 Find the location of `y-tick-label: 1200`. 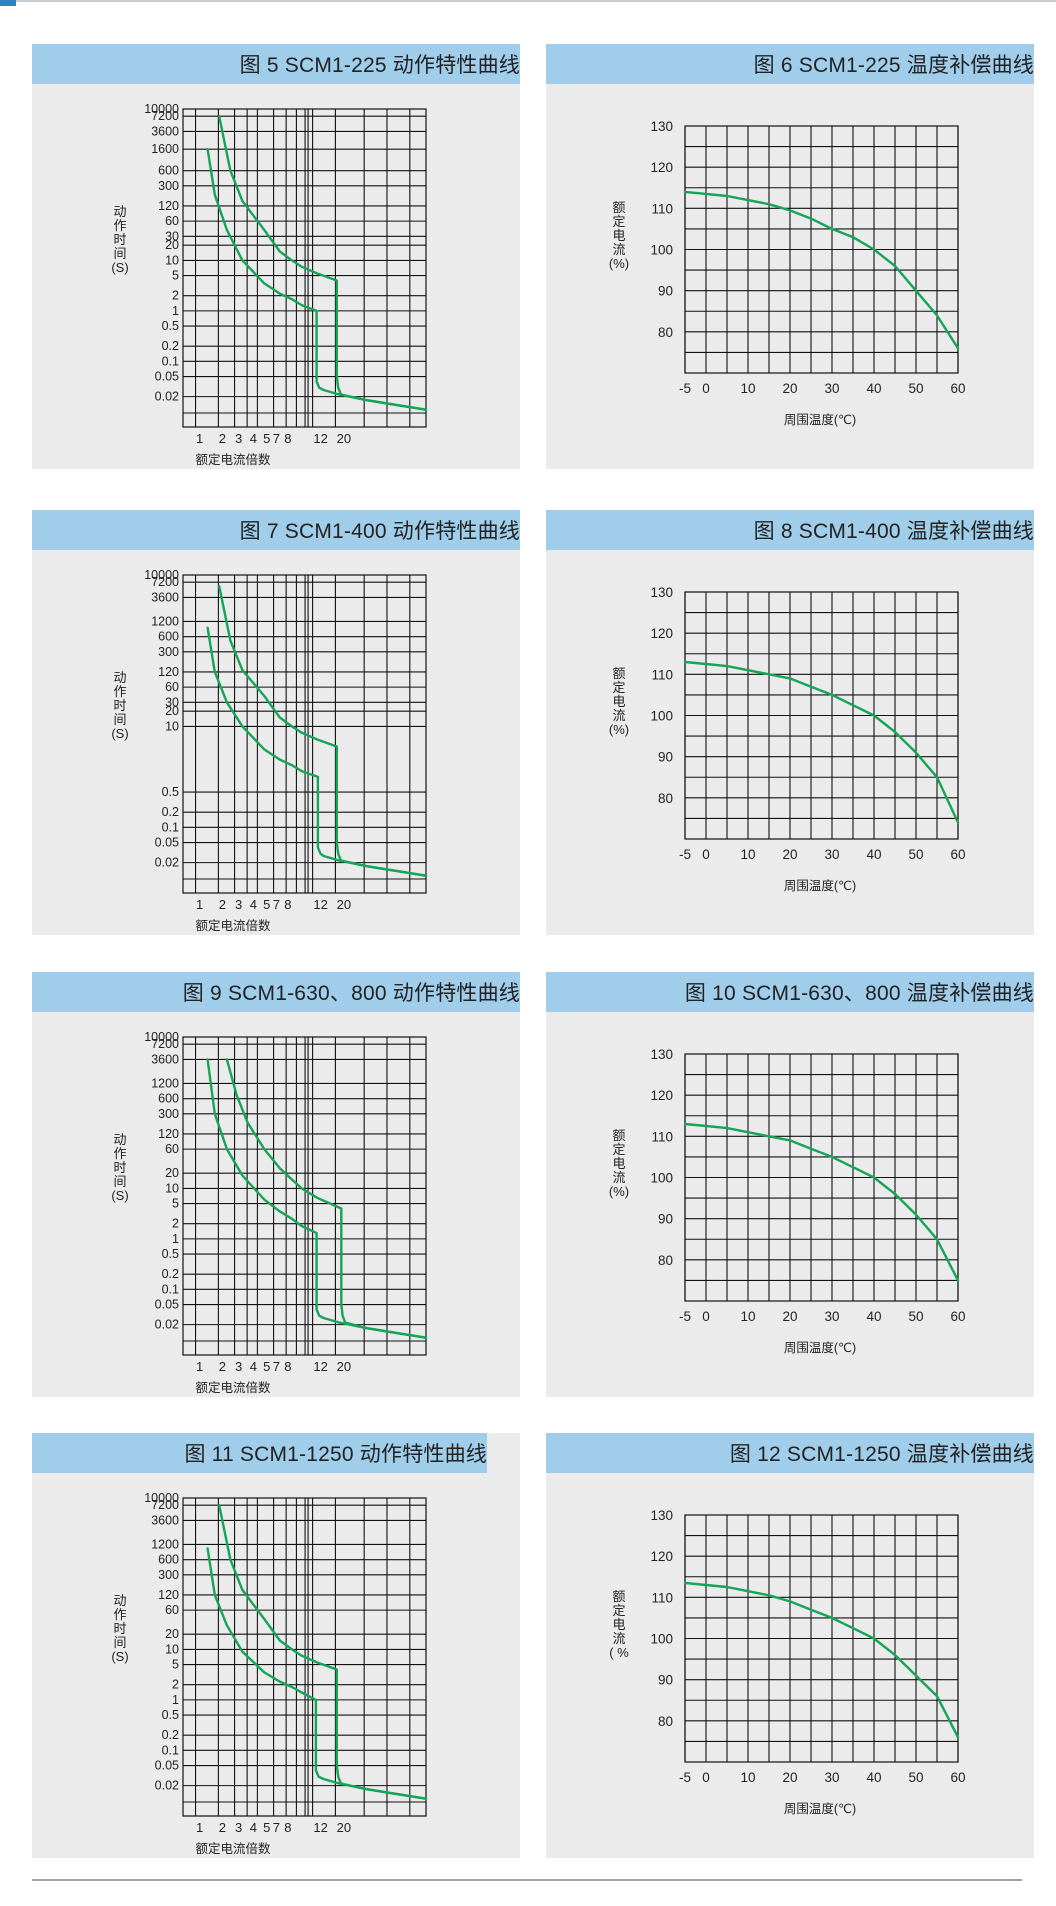

y-tick-label: 1200 is located at coordinates (165, 621).